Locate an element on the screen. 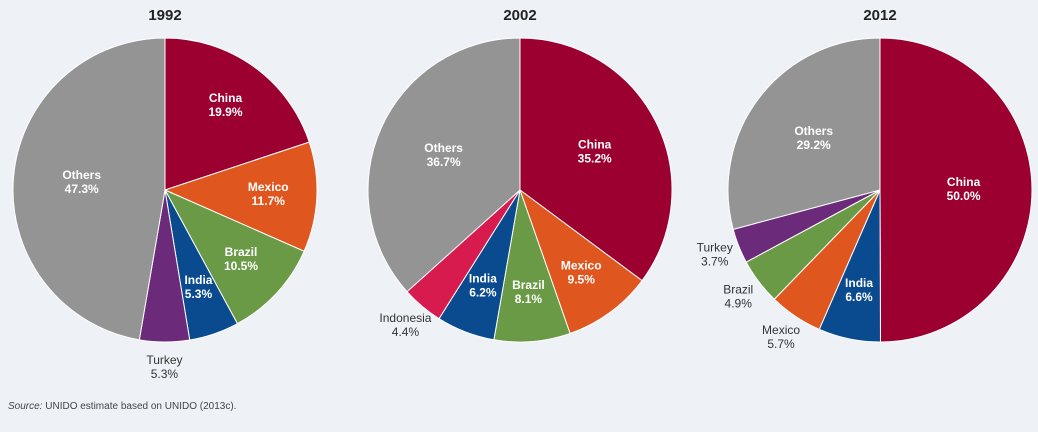 This screenshot has height=432, width=1038. slice-label: Brazil 4.9% is located at coordinates (738, 297).